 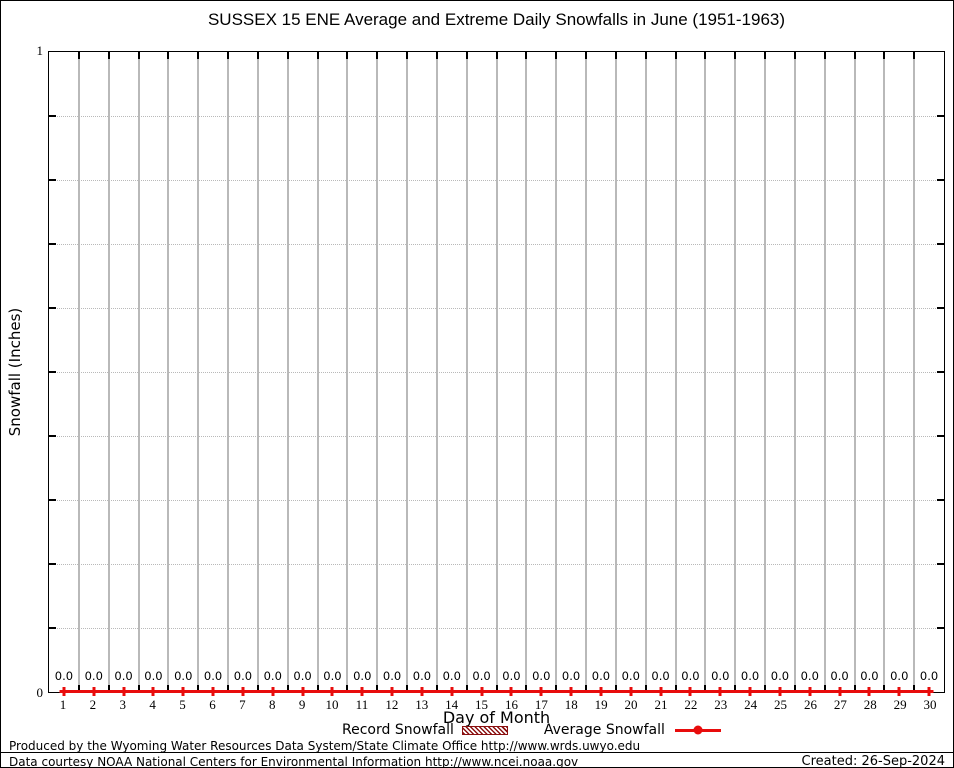 I want to click on x-axis-tick-label: 25, so click(x=781, y=704).